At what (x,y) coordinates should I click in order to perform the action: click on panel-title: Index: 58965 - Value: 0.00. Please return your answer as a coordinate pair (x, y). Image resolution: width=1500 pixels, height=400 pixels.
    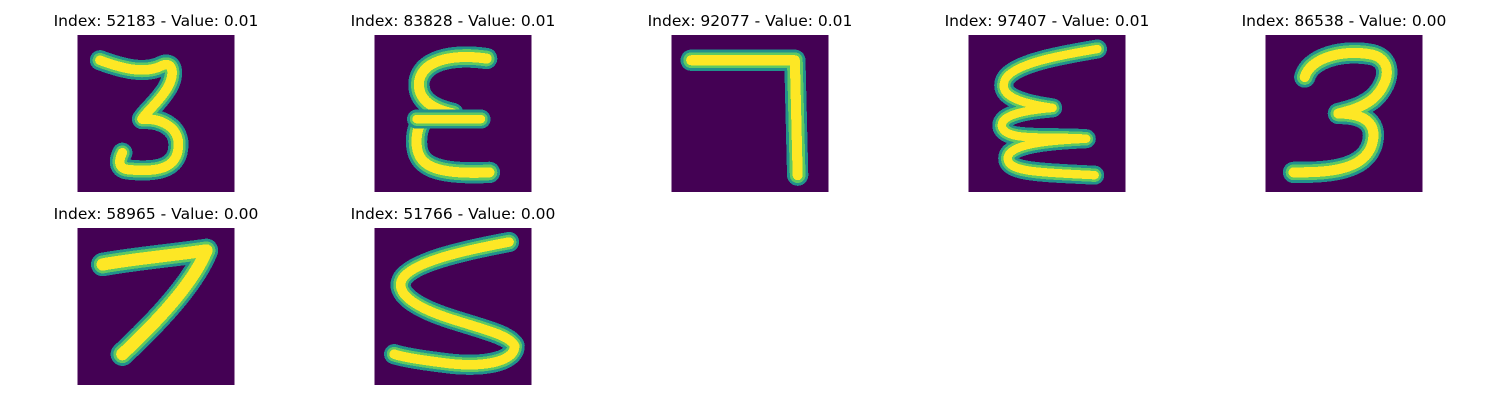
    Looking at the image, I should click on (156, 214).